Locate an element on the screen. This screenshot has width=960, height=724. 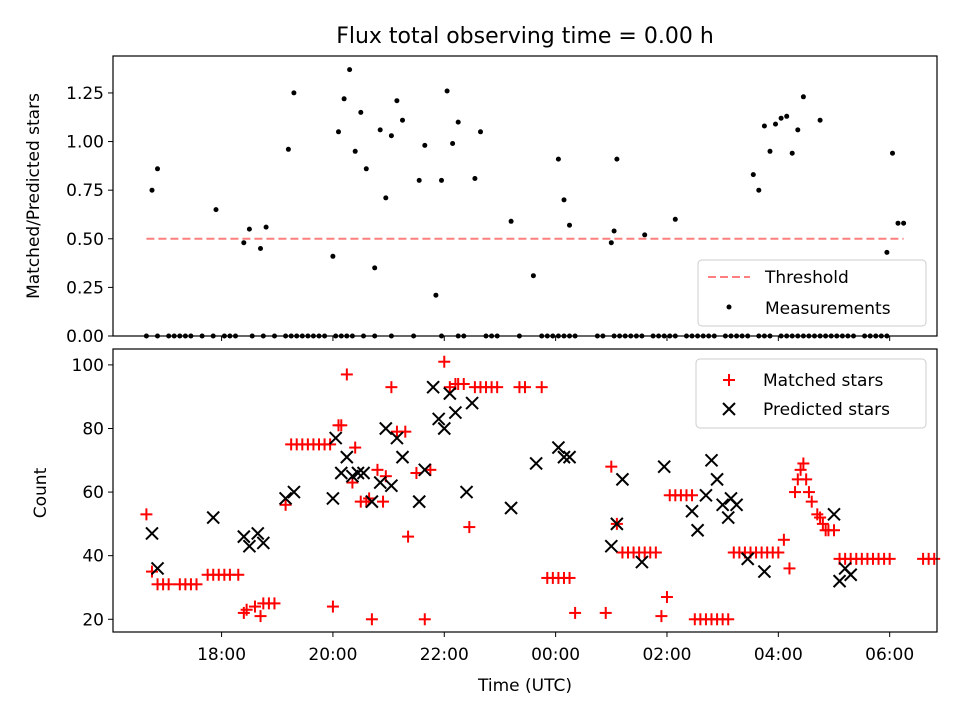
bottom-legend-box is located at coordinates (811, 393).